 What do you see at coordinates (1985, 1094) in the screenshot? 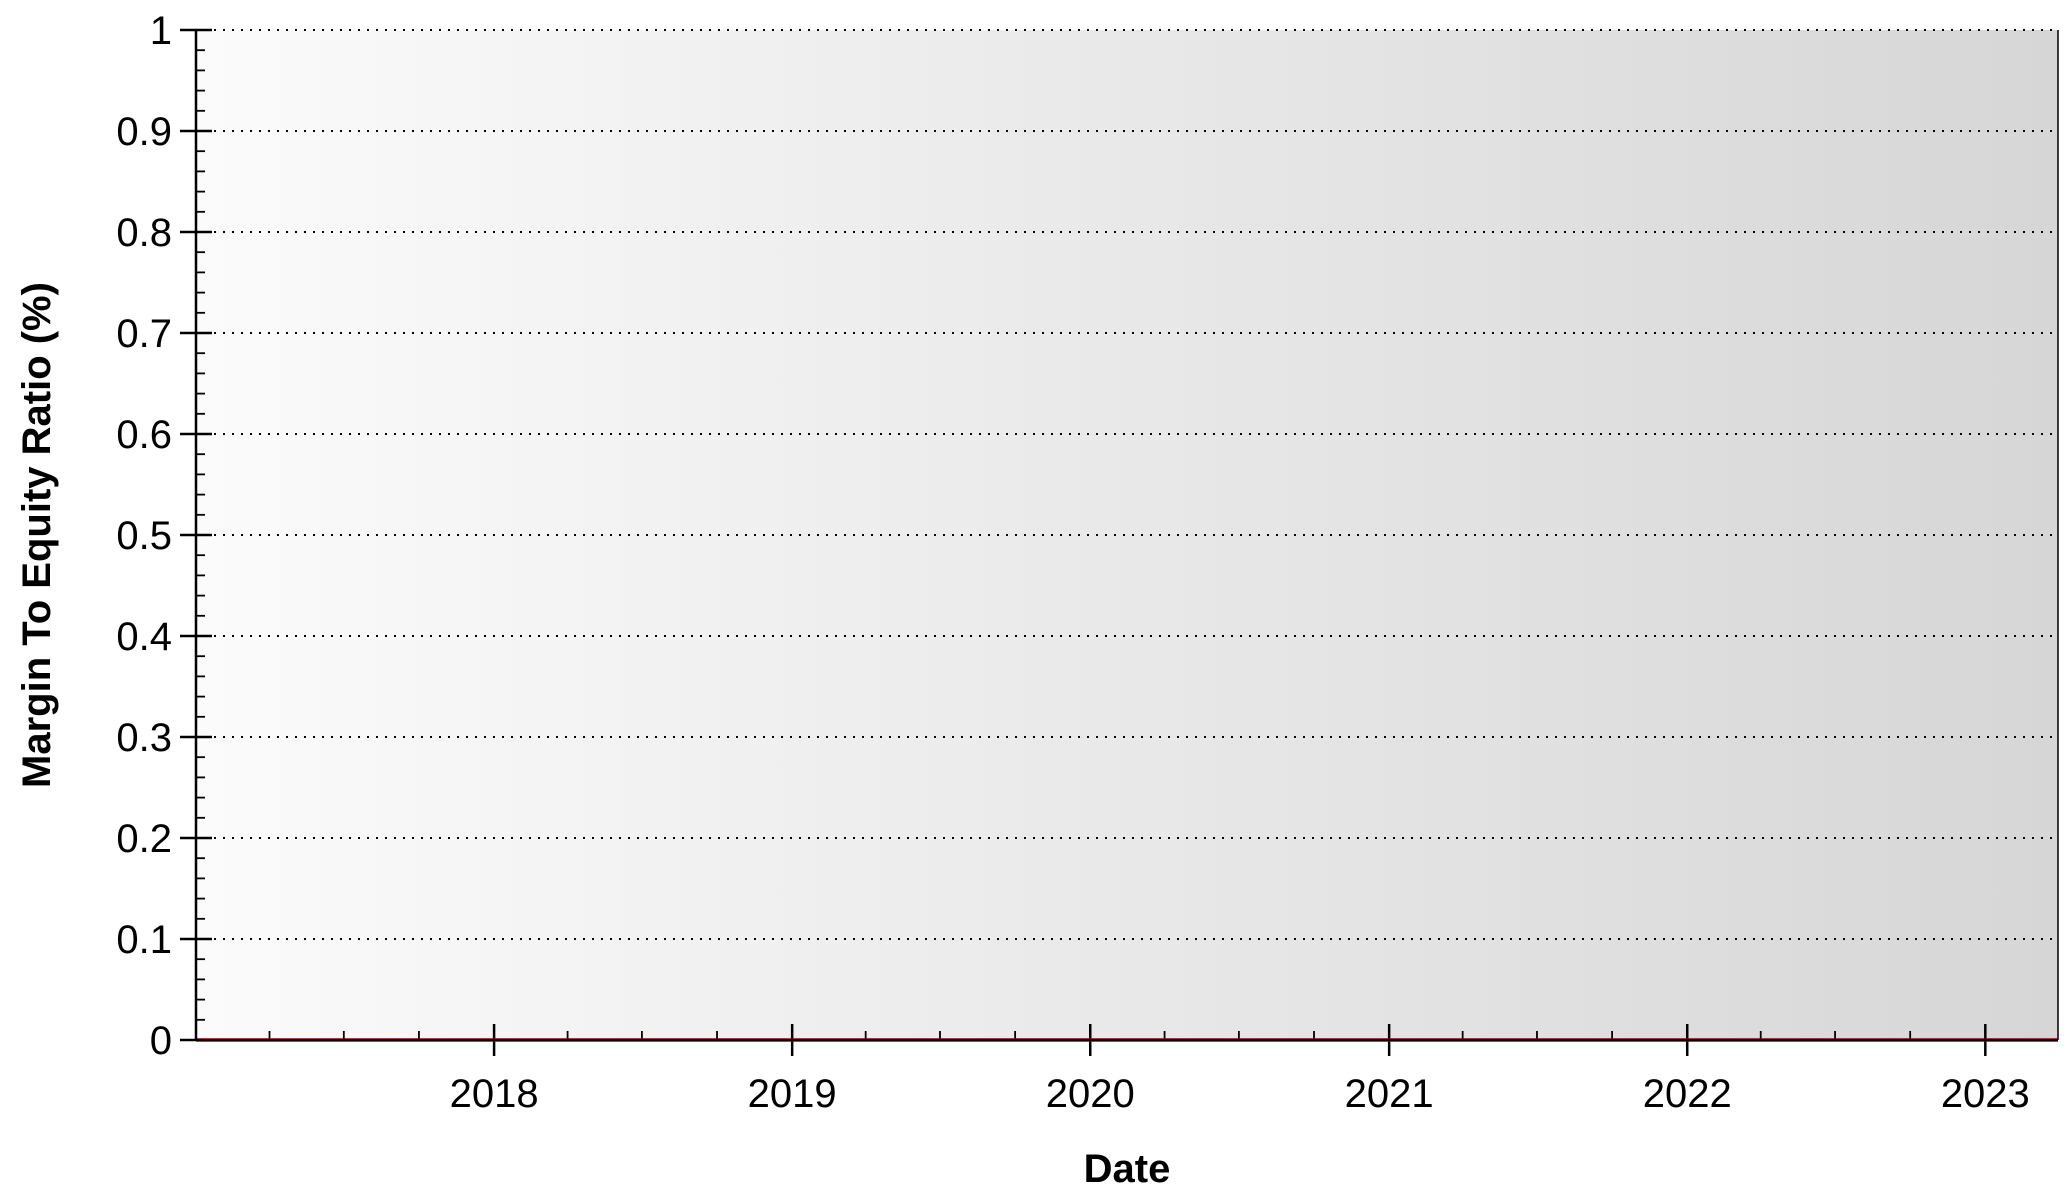
I see `x-tick-label: 2023` at bounding box center [1985, 1094].